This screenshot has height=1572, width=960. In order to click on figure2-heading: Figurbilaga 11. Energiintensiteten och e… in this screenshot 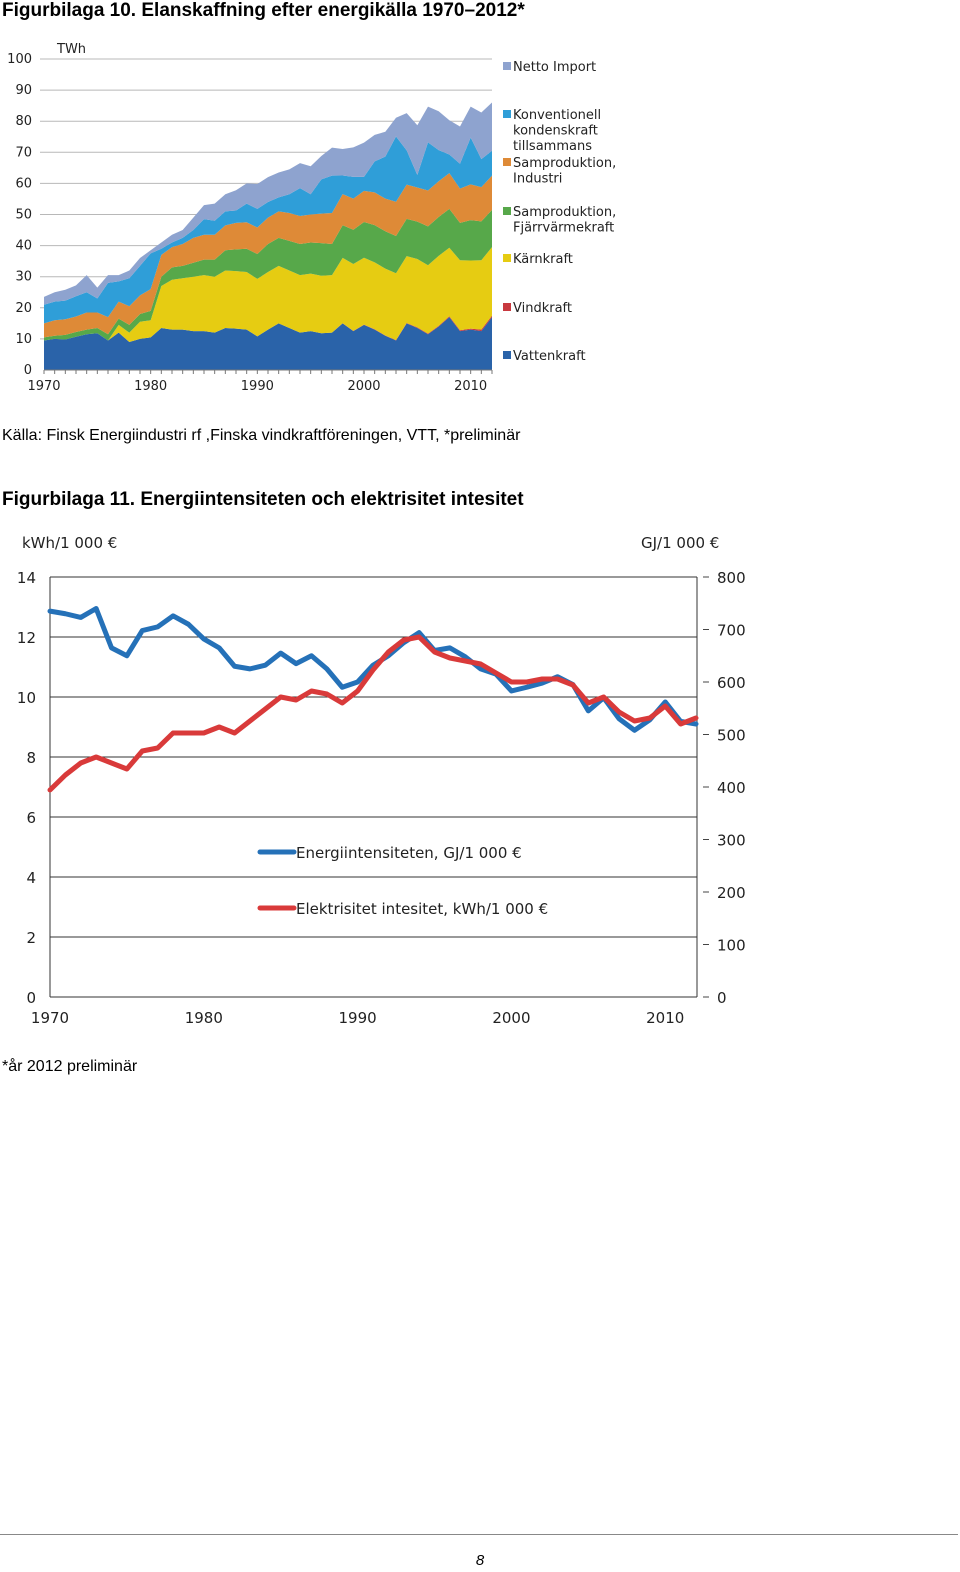, I will do `click(263, 499)`.